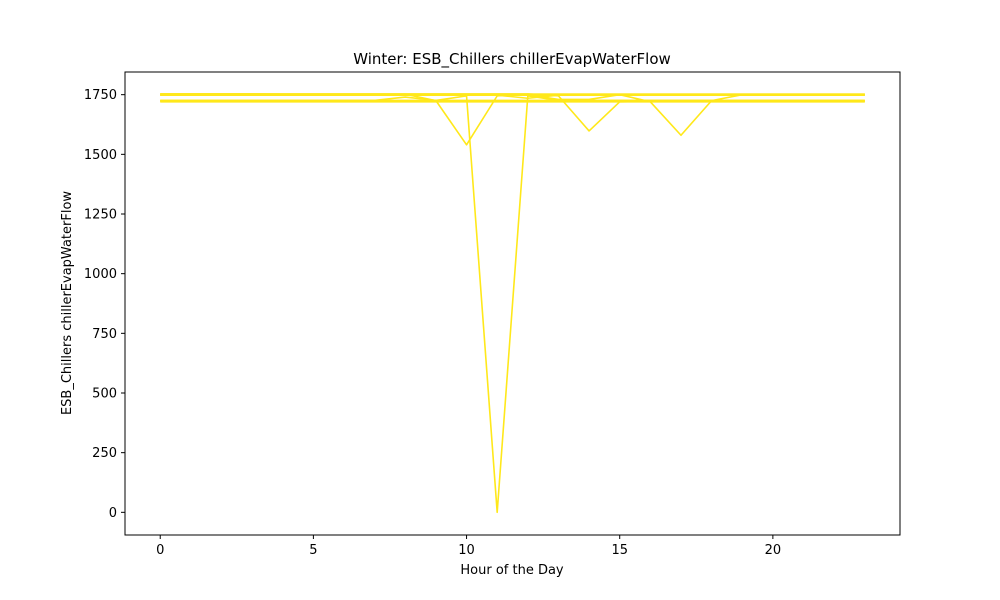 The image size is (1000, 600). What do you see at coordinates (619, 550) in the screenshot?
I see `x-tick-label: 15` at bounding box center [619, 550].